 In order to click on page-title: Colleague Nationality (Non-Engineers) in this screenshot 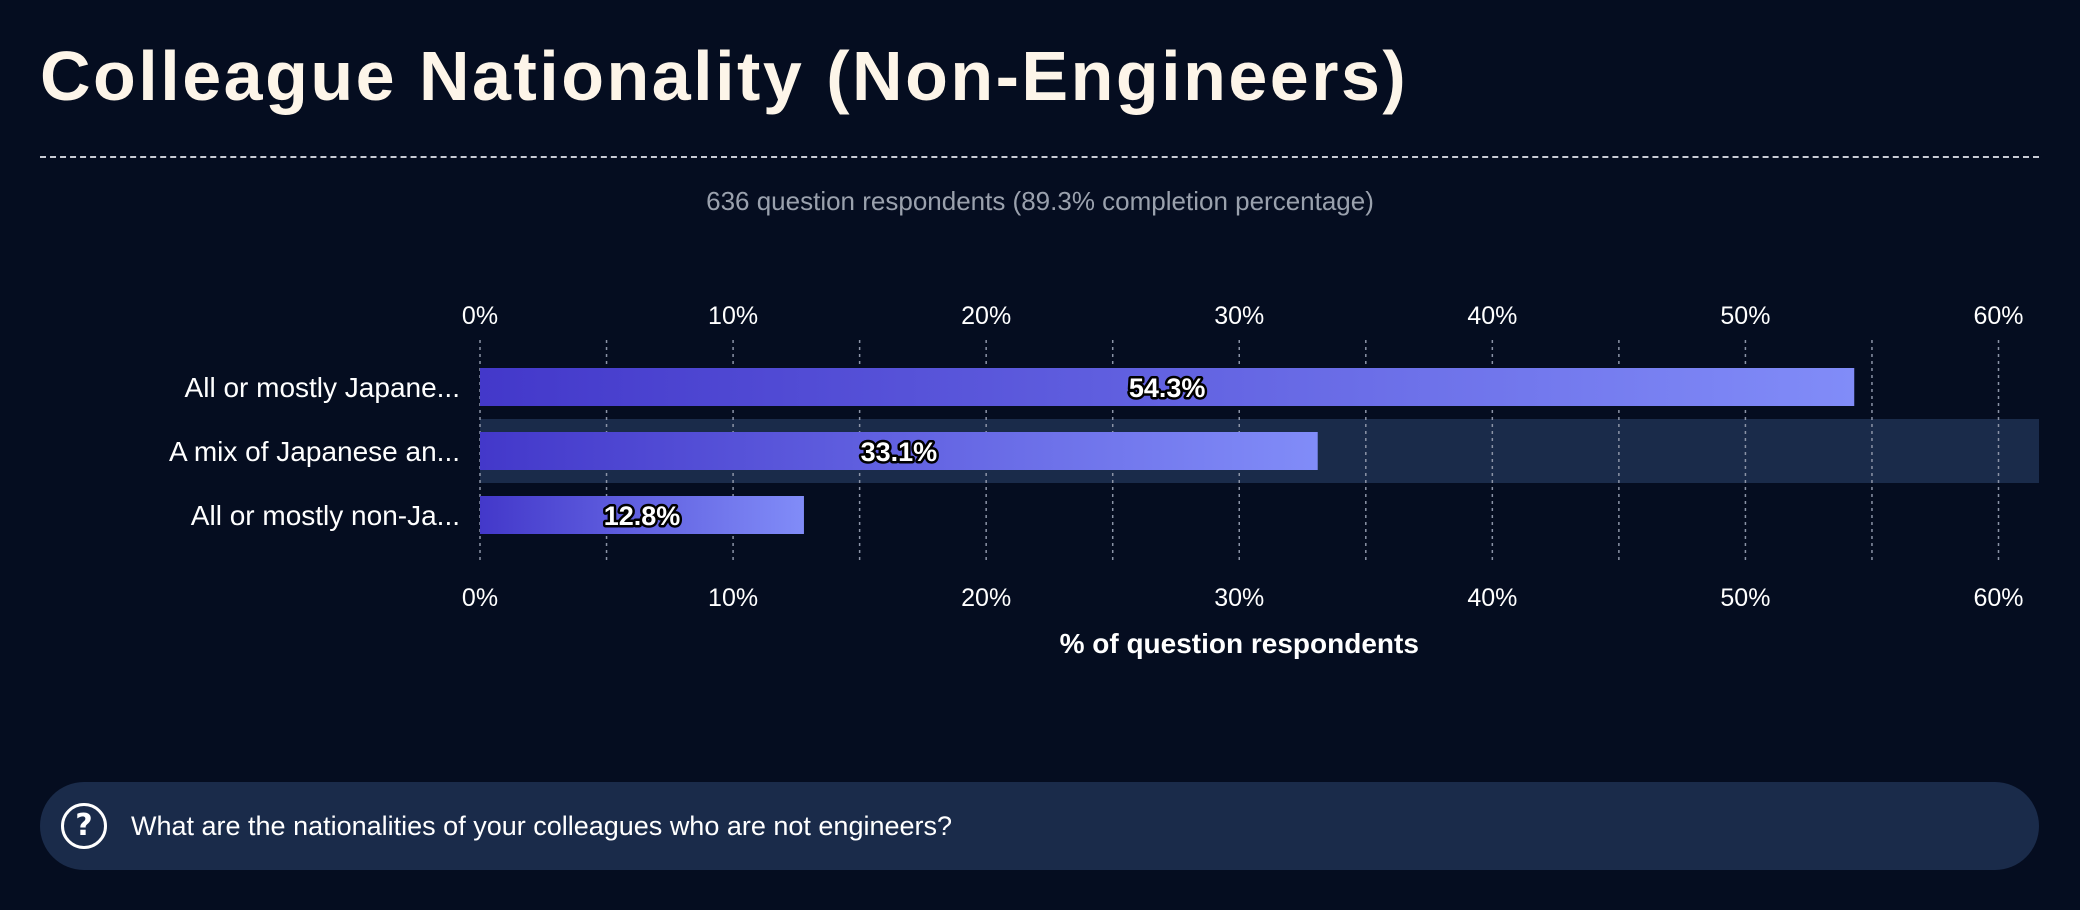, I will do `click(724, 76)`.